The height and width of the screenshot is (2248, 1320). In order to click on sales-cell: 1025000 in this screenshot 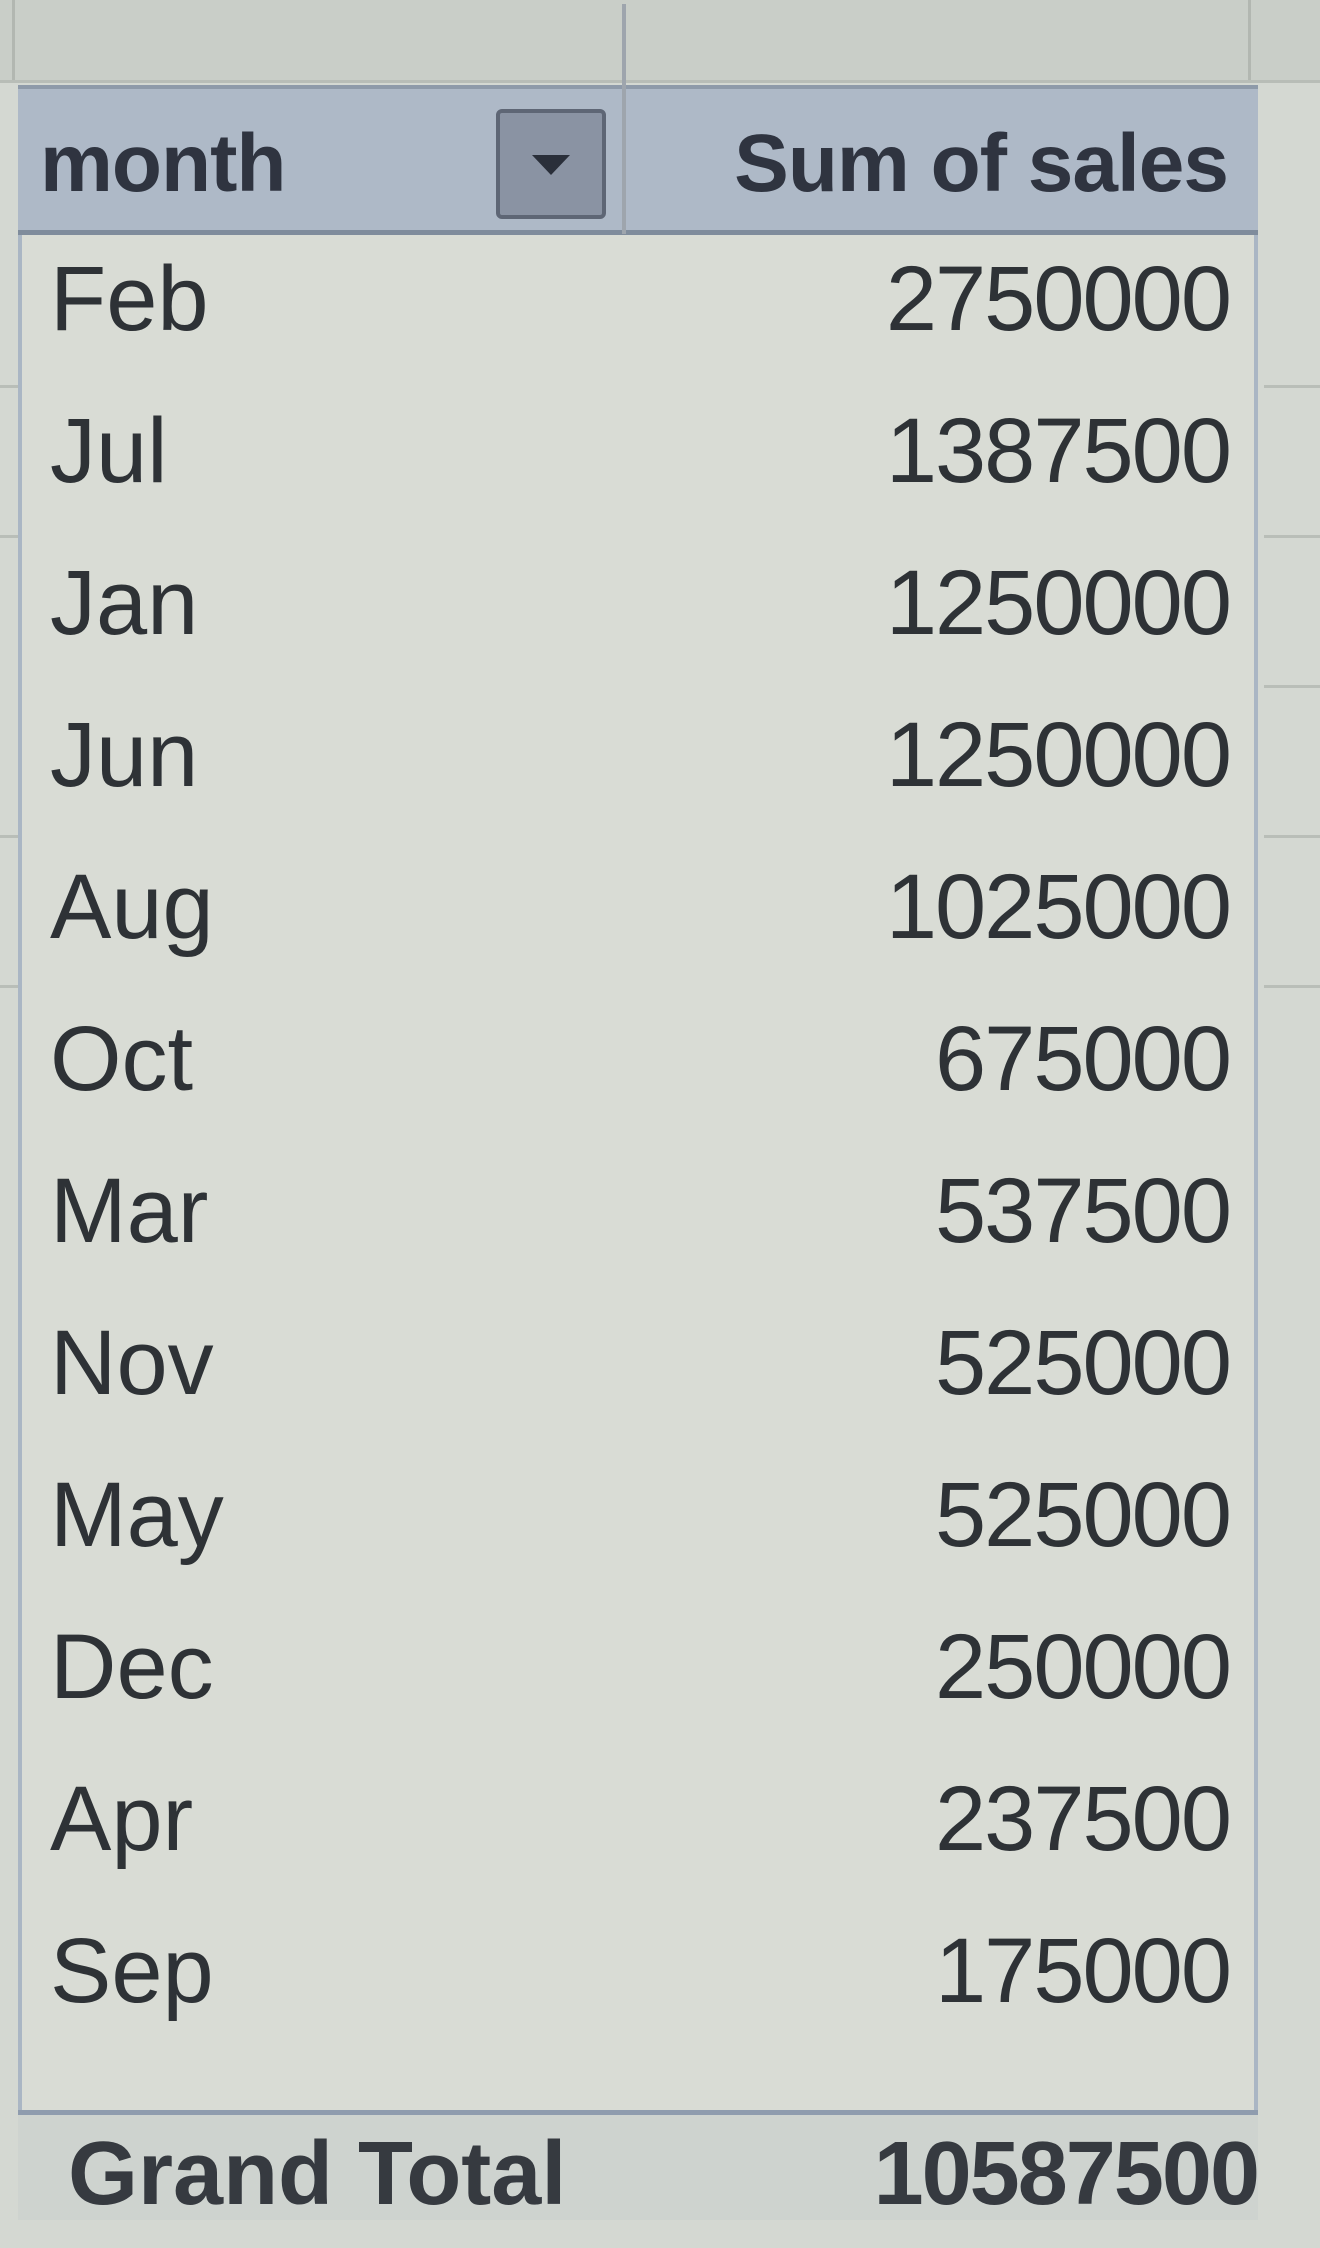, I will do `click(1058, 907)`.